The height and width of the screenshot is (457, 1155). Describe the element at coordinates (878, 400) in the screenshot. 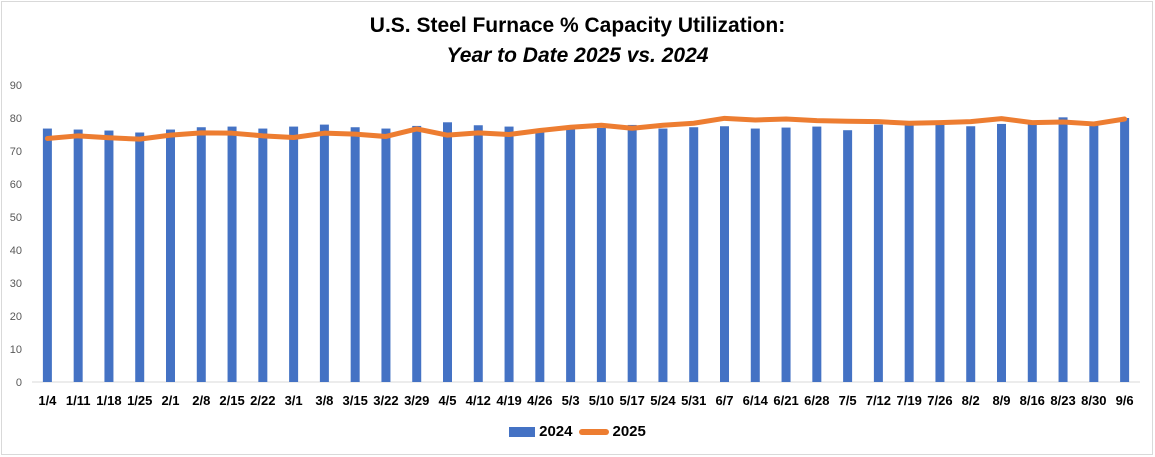

I see `x-tick-label: 7/12` at that location.